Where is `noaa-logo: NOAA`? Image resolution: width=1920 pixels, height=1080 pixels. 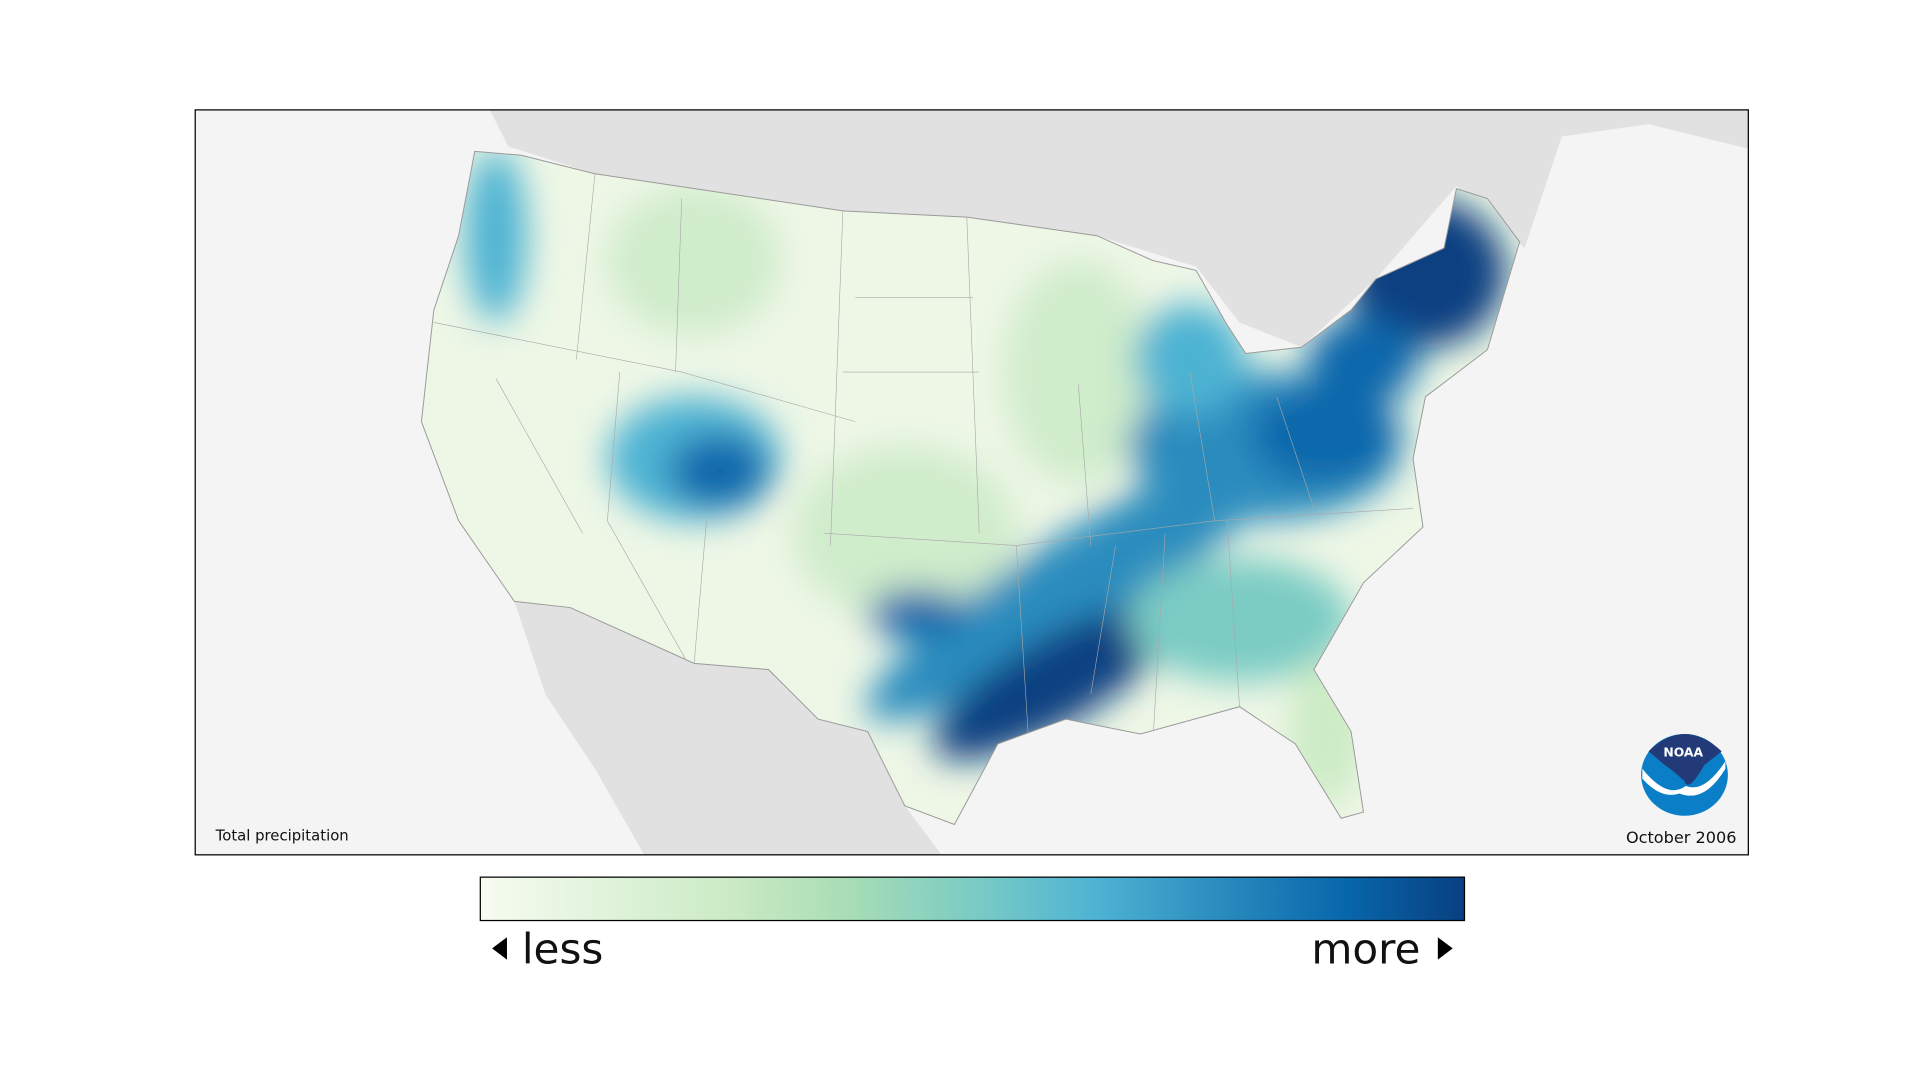
noaa-logo: NOAA is located at coordinates (1684, 774).